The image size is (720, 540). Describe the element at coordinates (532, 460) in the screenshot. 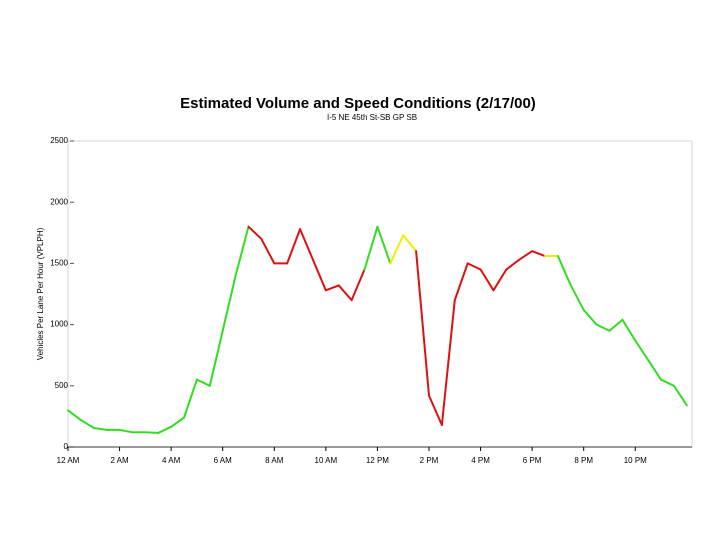

I see `x-tick-label: 6 PM` at that location.